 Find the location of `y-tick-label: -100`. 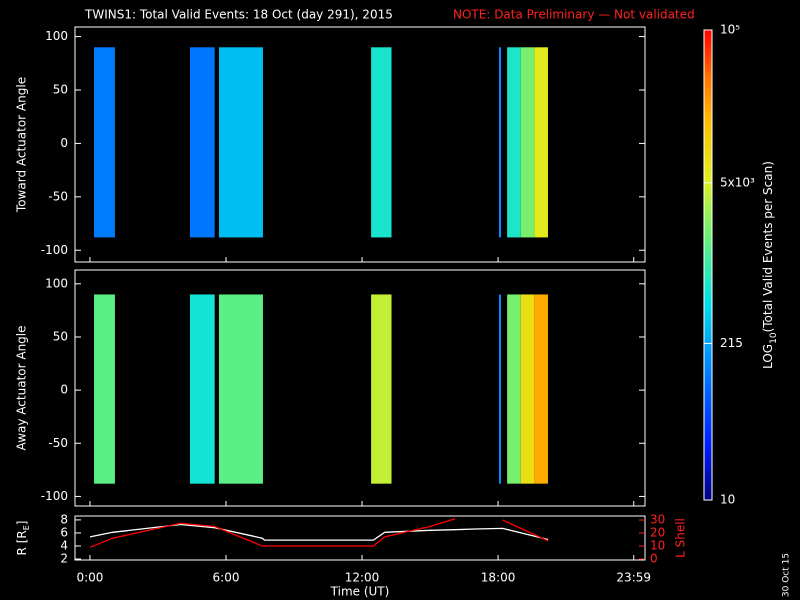

y-tick-label: -100 is located at coordinates (54, 250).